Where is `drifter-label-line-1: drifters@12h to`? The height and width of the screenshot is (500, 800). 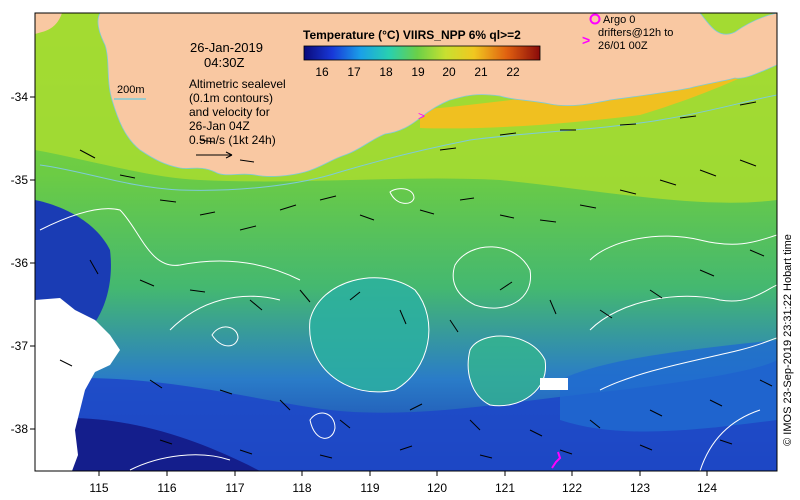 drifter-label-line-1: drifters@12h to is located at coordinates (635, 33).